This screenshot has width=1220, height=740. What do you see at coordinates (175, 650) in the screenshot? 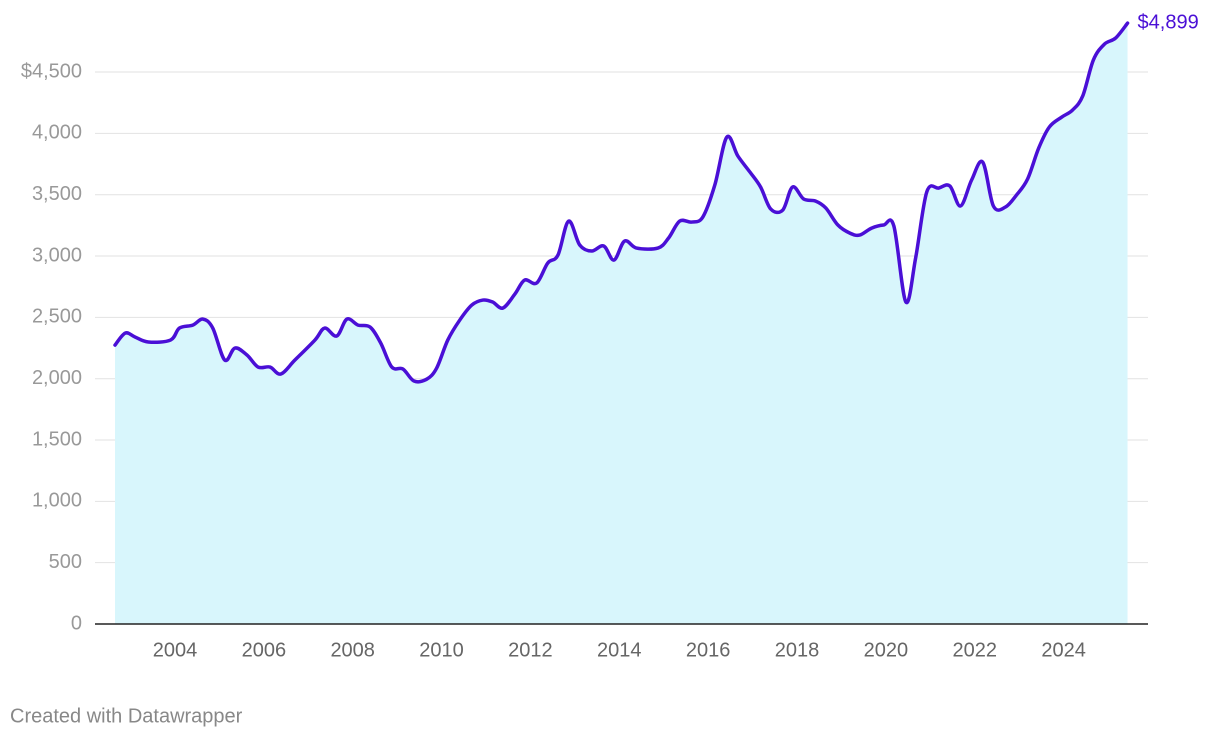
I see `x-tick-label: 2004` at bounding box center [175, 650].